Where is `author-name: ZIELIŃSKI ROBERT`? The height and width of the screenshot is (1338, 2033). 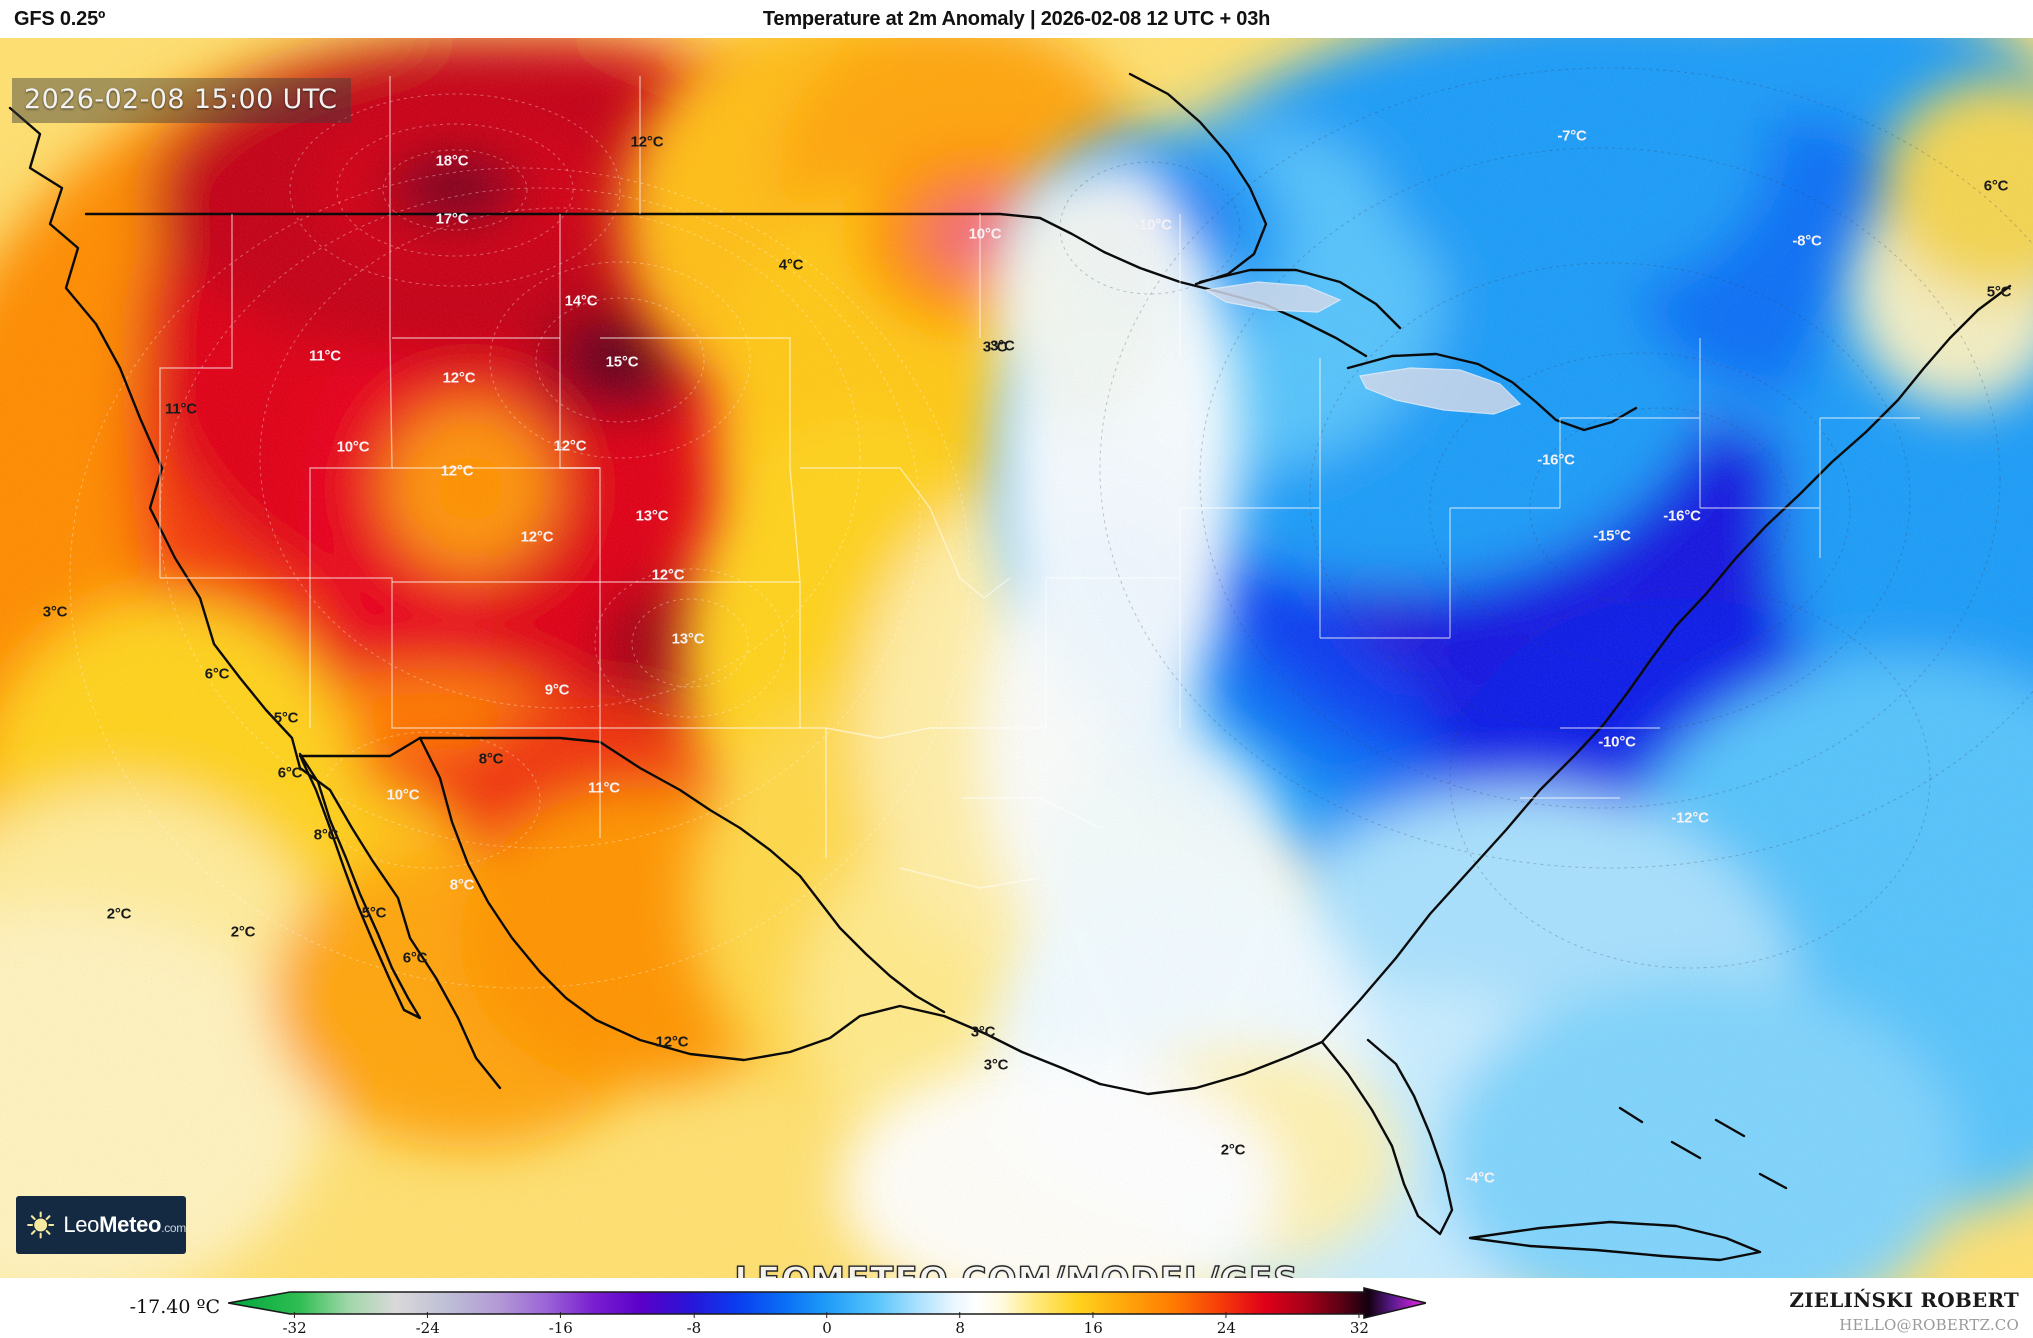 author-name: ZIELIŃSKI ROBERT is located at coordinates (1904, 1300).